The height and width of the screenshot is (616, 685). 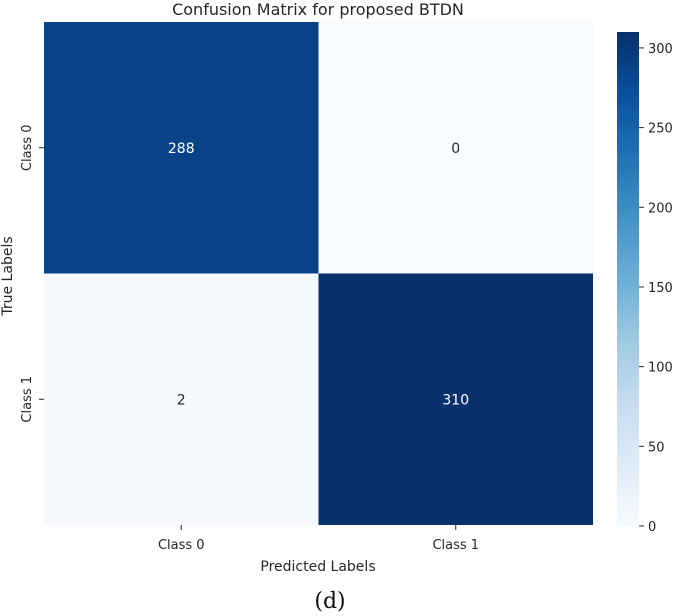 I want to click on cell-value-r1-c0: 2, so click(x=181, y=400).